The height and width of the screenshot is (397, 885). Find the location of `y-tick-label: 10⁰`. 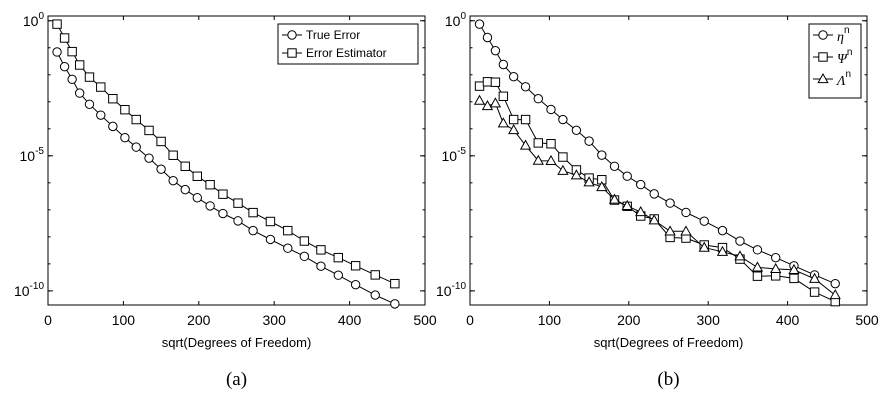

y-tick-label: 10⁰ is located at coordinates (456, 20).